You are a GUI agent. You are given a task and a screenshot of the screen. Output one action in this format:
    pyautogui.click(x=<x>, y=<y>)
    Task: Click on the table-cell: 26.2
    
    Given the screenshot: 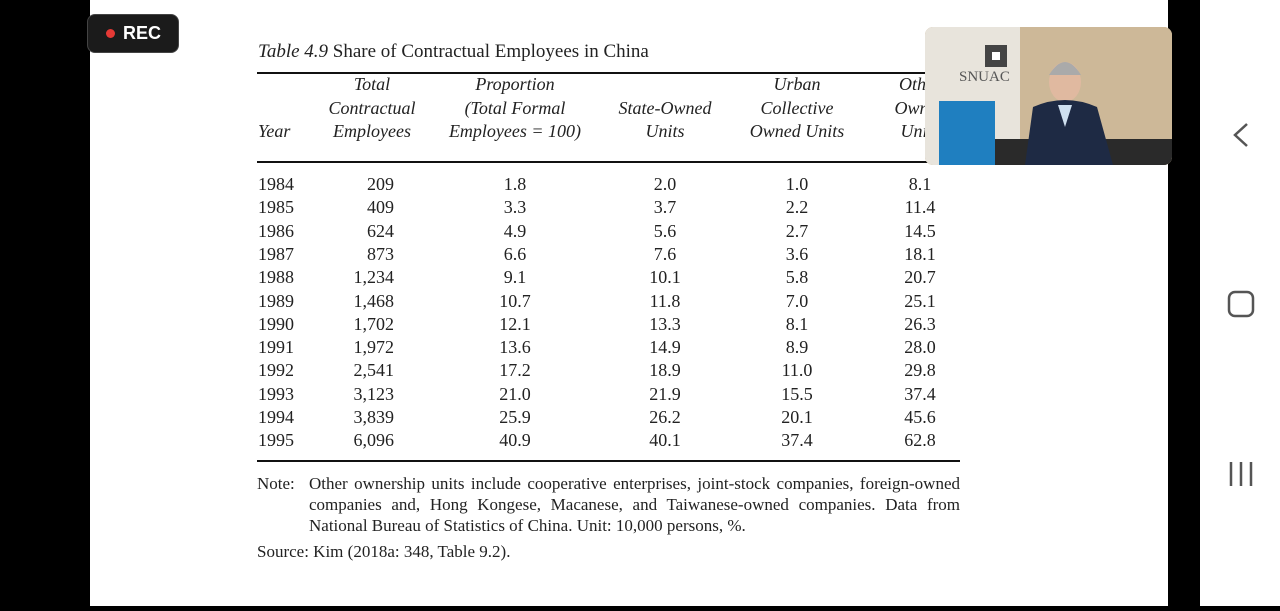 What is the action you would take?
    pyautogui.click(x=665, y=417)
    